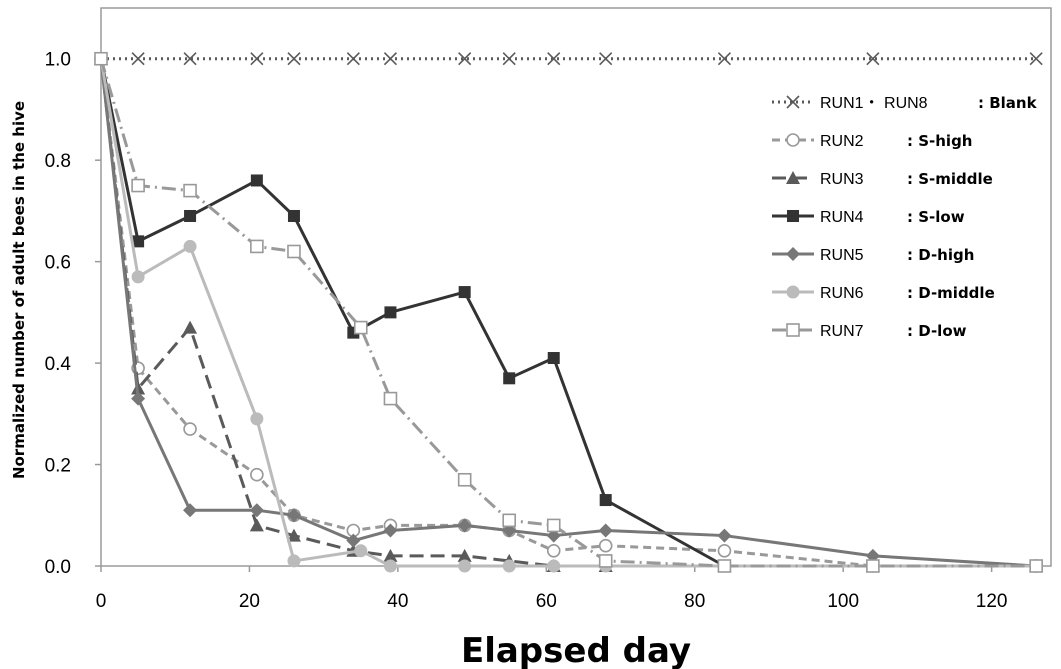 Image resolution: width=1061 pixels, height=669 pixels. Describe the element at coordinates (58, 263) in the screenshot. I see `y-tick-label: 0.6` at that location.